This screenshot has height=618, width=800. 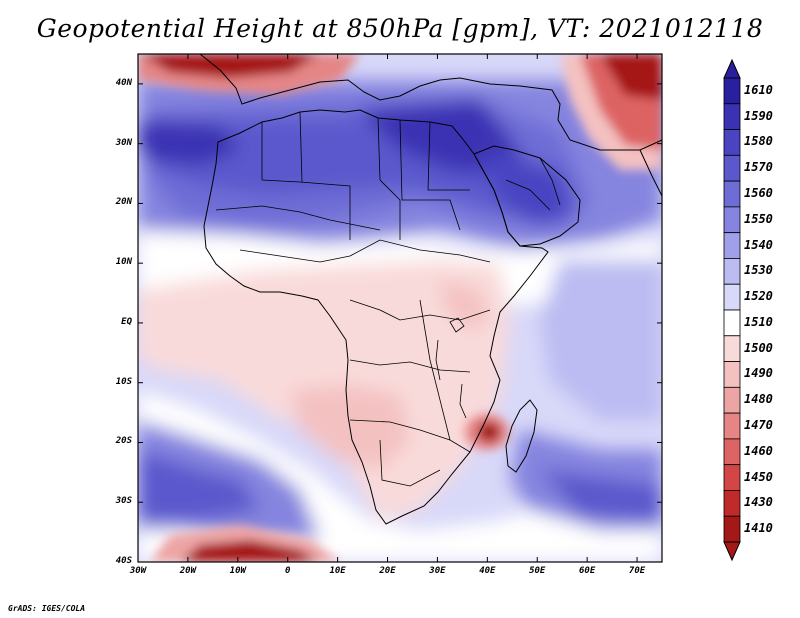 I want to click on madagascar-coastline, so click(x=521, y=436).